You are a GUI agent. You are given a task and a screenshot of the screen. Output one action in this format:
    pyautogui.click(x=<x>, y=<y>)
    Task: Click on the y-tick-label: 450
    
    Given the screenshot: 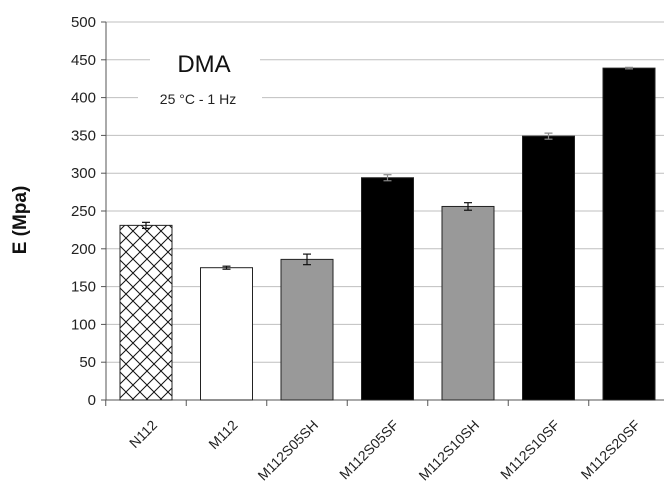 What is the action you would take?
    pyautogui.click(x=83, y=60)
    